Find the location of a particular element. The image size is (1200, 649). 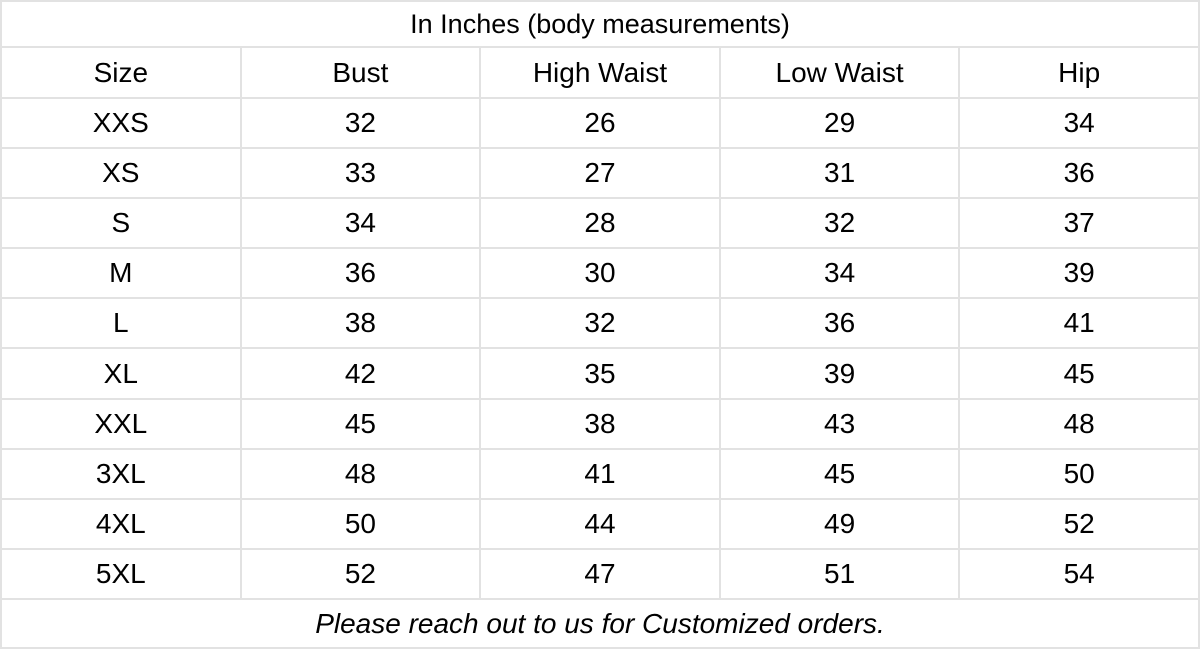

measurement-value: 44 is located at coordinates (600, 523).